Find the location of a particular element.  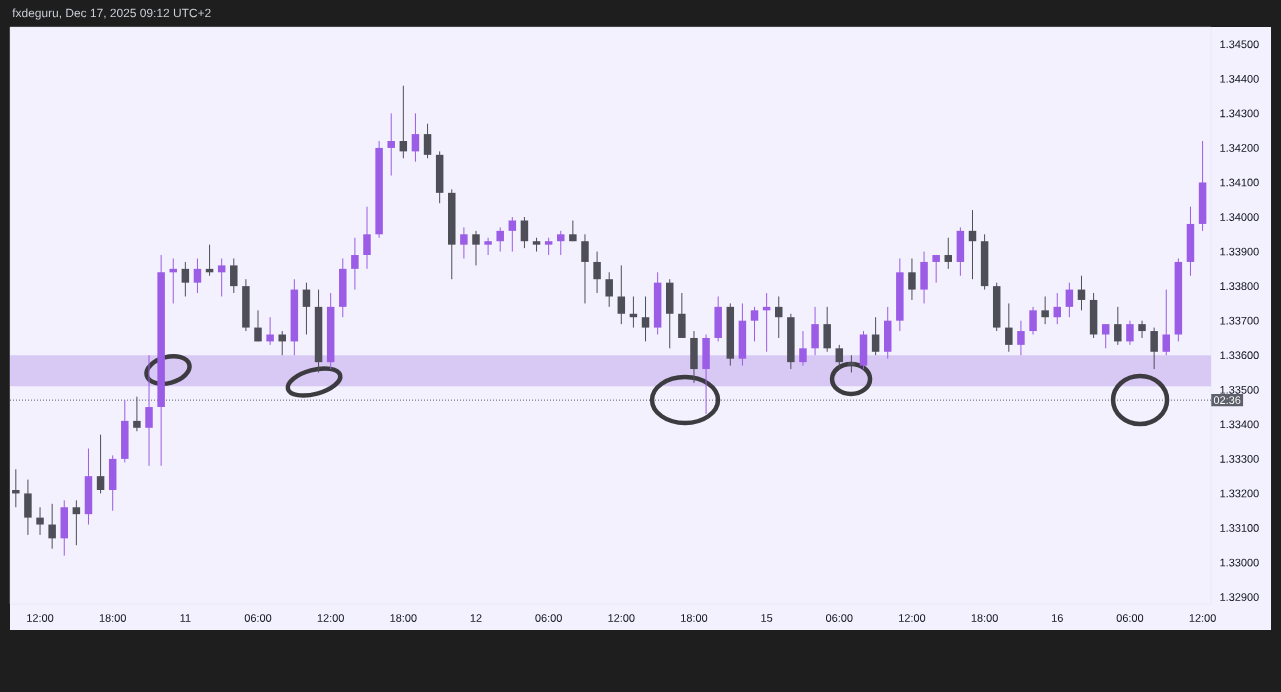

y-tick-label: 1.34500 is located at coordinates (1239, 44).